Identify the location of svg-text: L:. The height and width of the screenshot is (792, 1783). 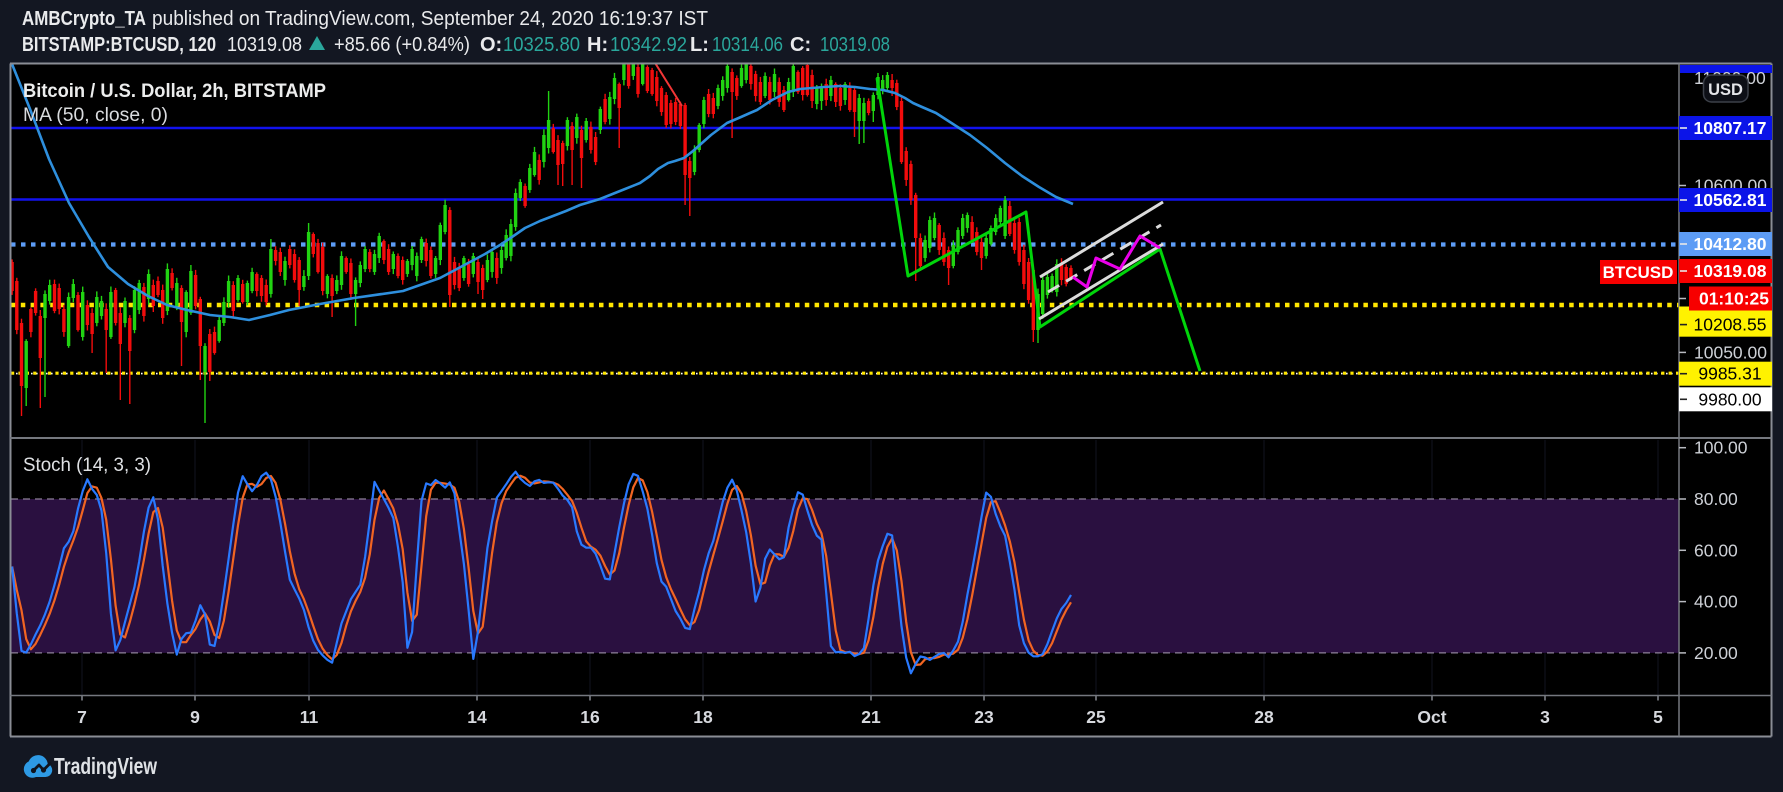
(699, 45).